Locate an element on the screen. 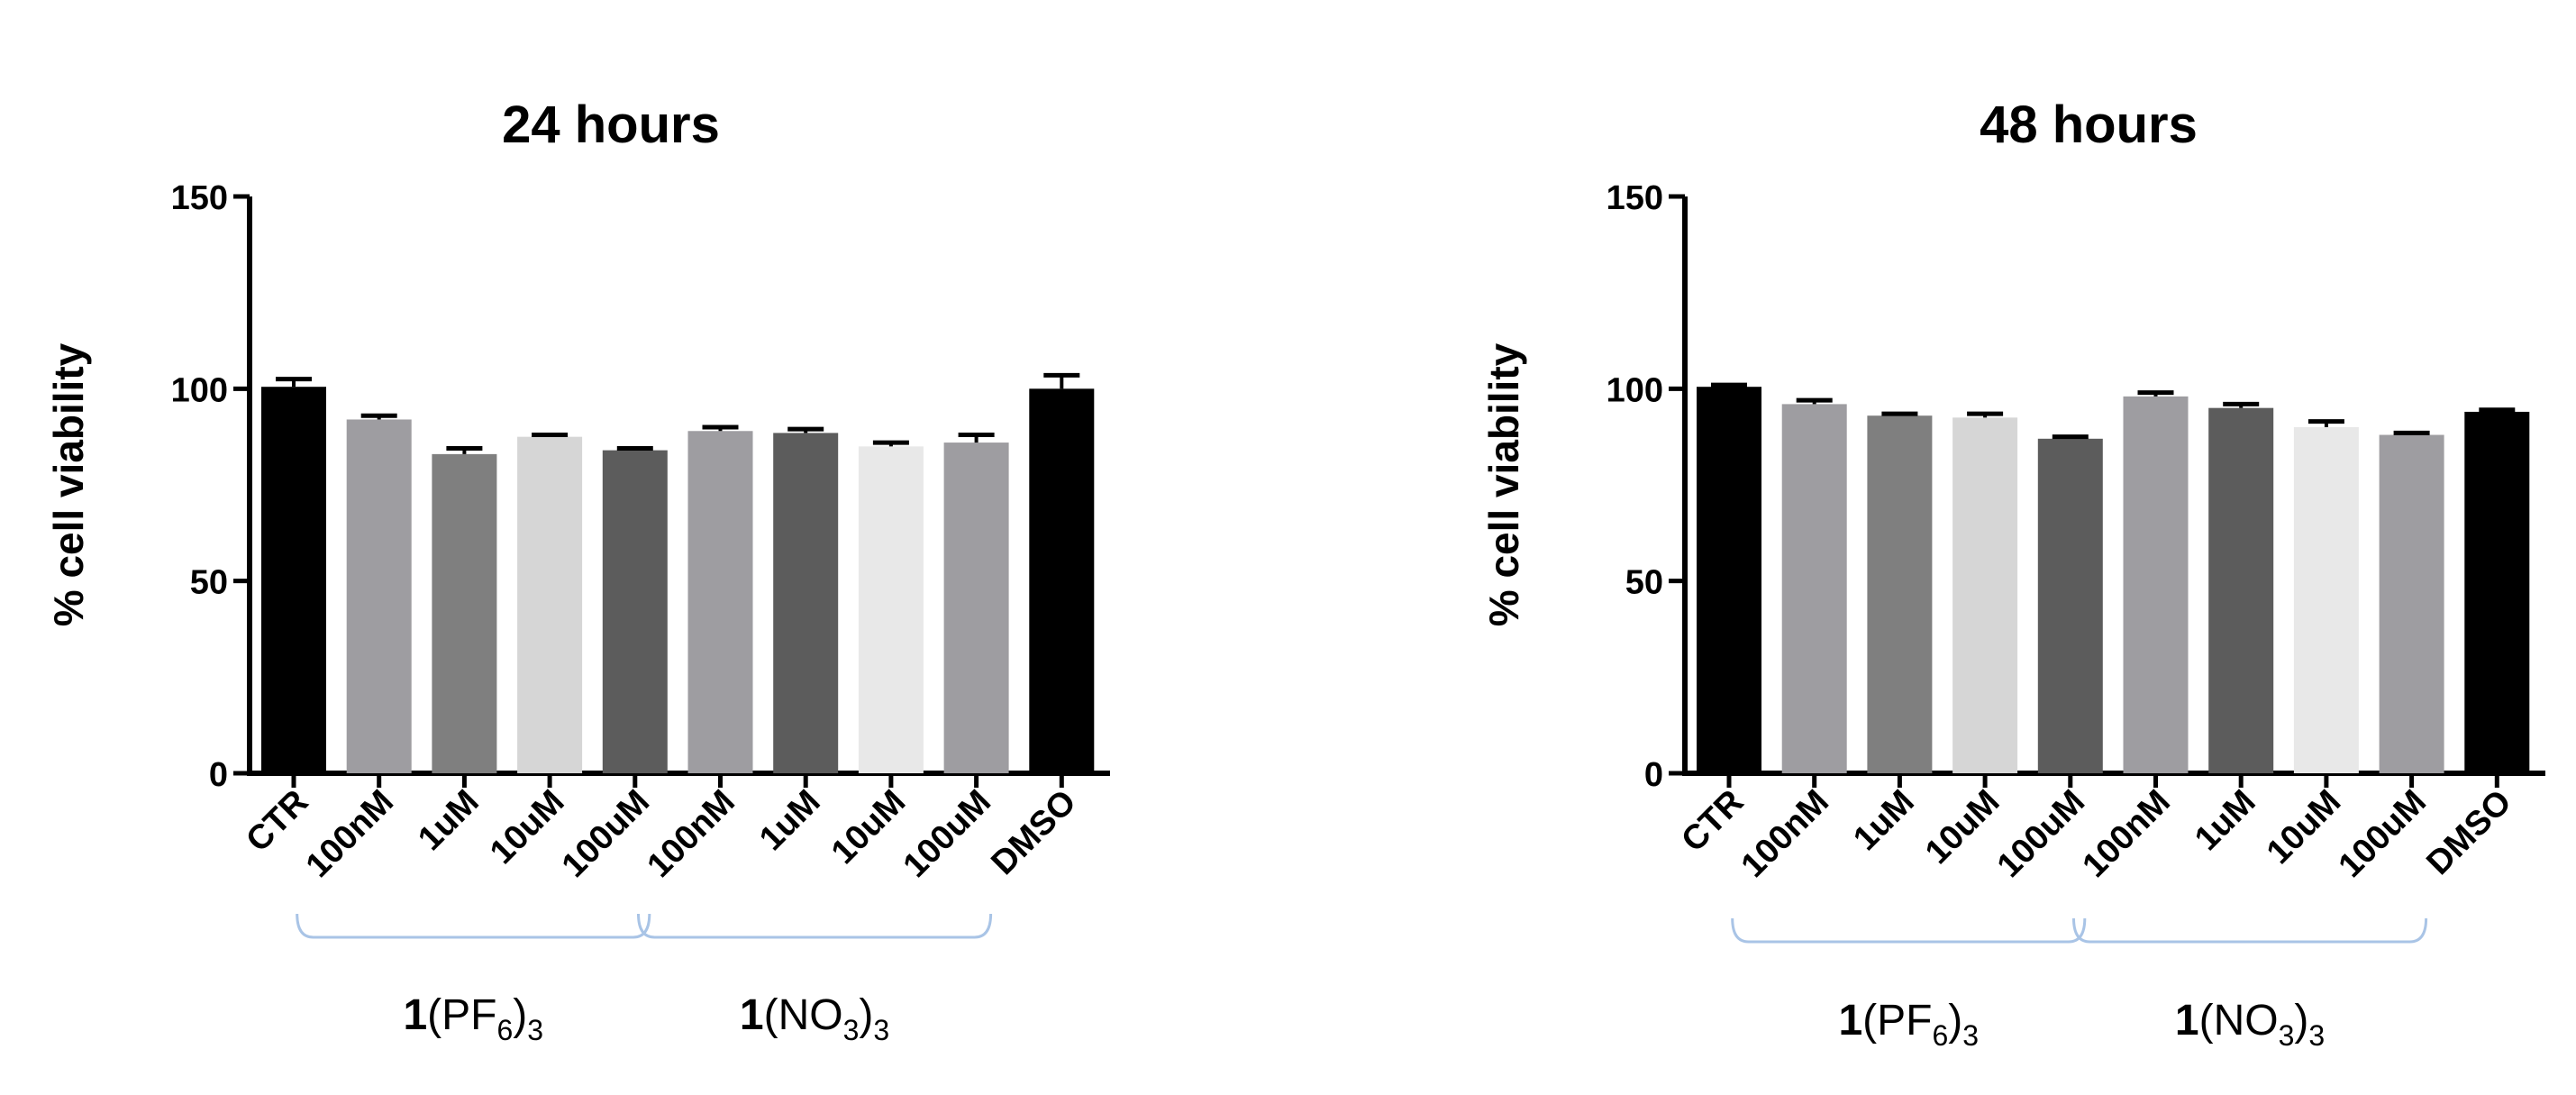  chart-title: 24 hours is located at coordinates (611, 125).